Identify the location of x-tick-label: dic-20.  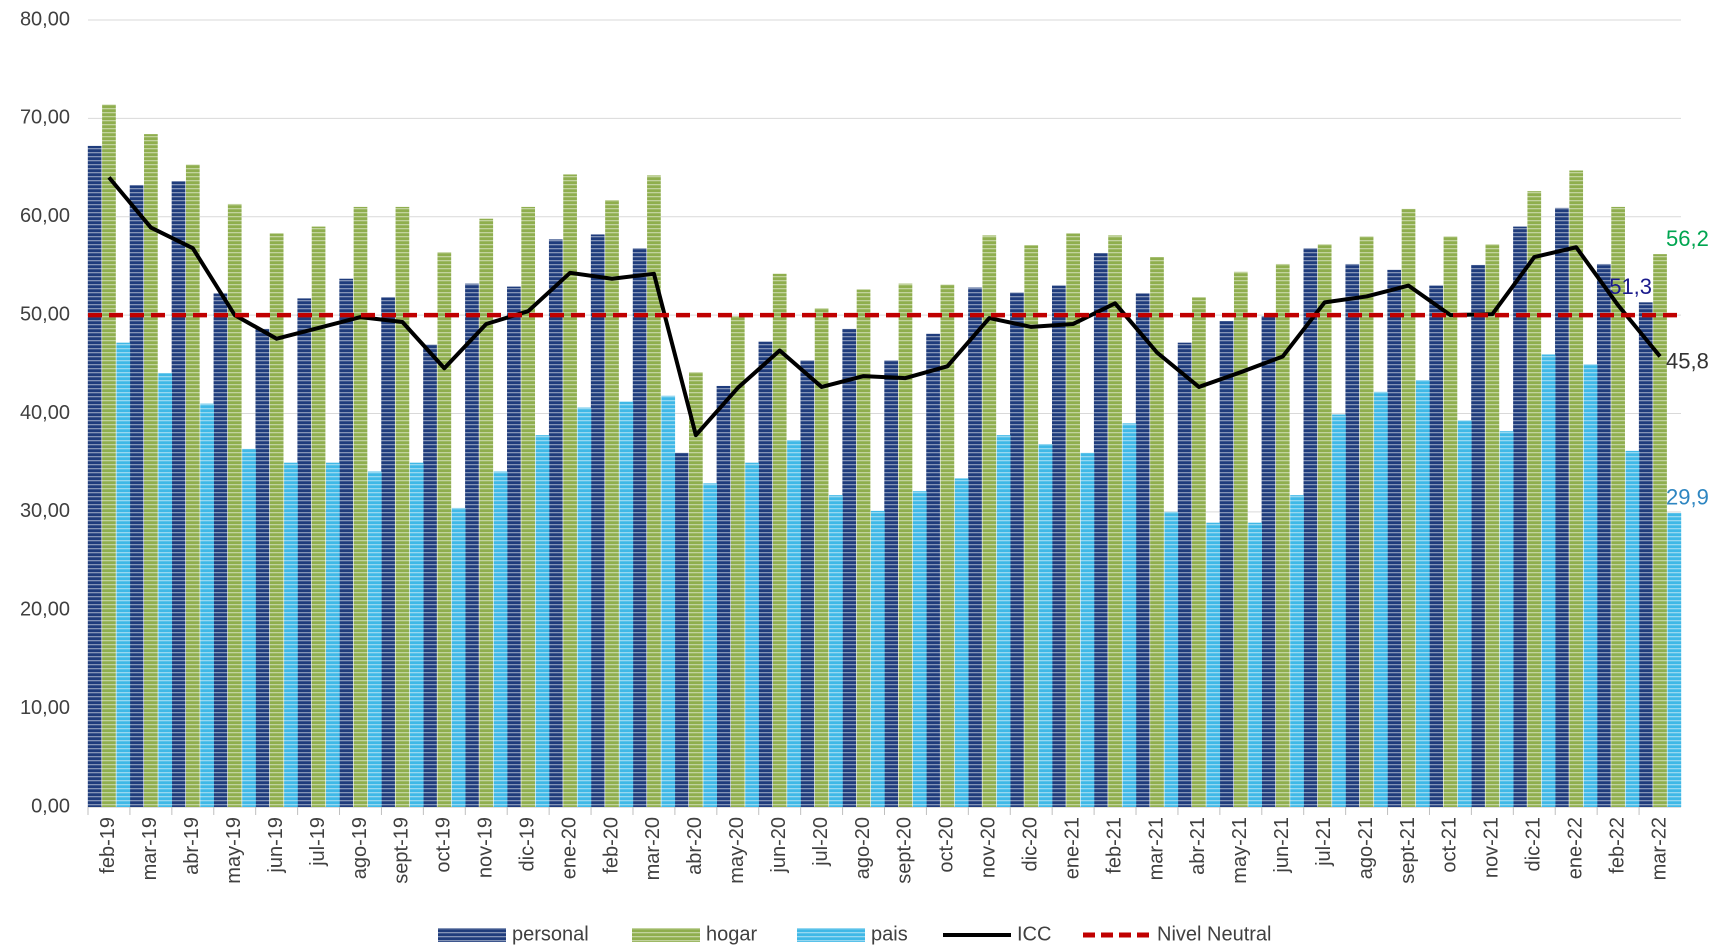
(1031, 844).